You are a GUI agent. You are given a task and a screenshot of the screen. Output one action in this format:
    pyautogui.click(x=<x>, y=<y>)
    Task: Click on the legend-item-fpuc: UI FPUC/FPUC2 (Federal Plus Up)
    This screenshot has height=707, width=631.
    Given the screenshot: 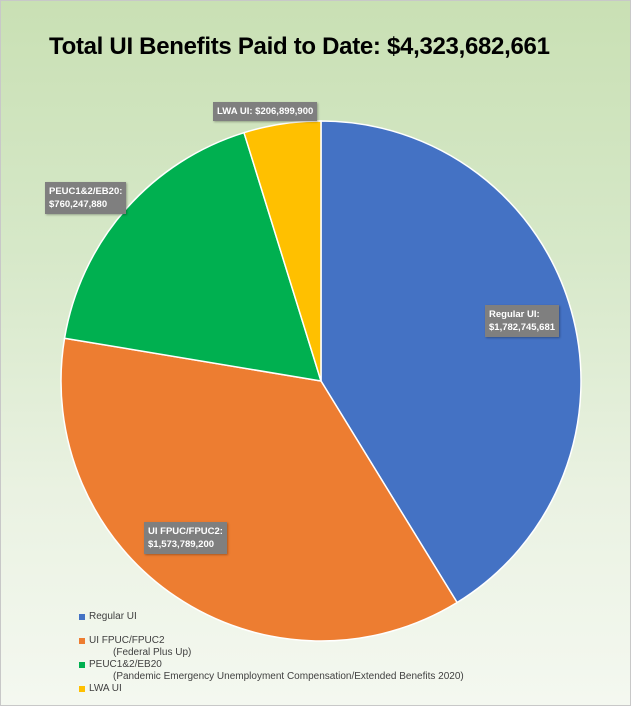 What is the action you would take?
    pyautogui.click(x=271, y=647)
    